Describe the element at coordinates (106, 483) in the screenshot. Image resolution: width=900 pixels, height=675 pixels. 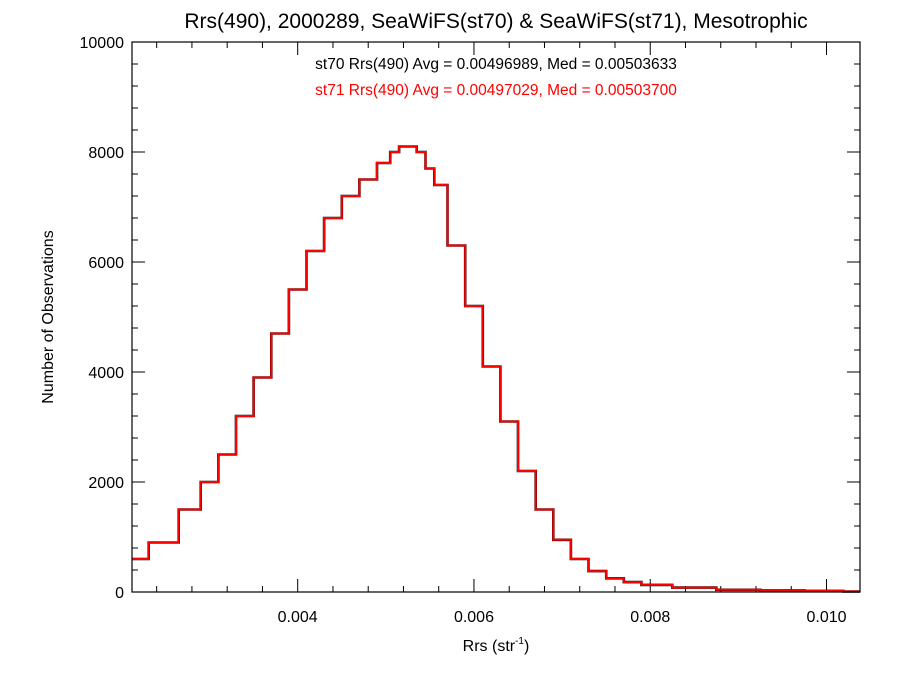
I see `y-tick-label: 2000` at that location.